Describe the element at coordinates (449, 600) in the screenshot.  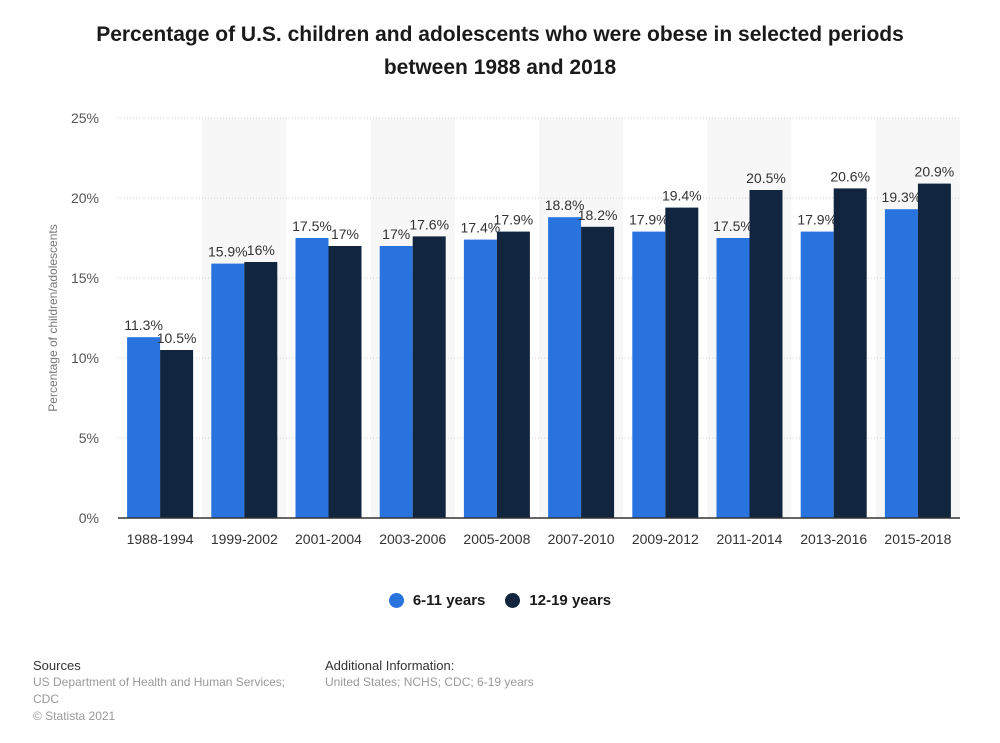
I see `legend-label-6-11: 6-11 years` at that location.